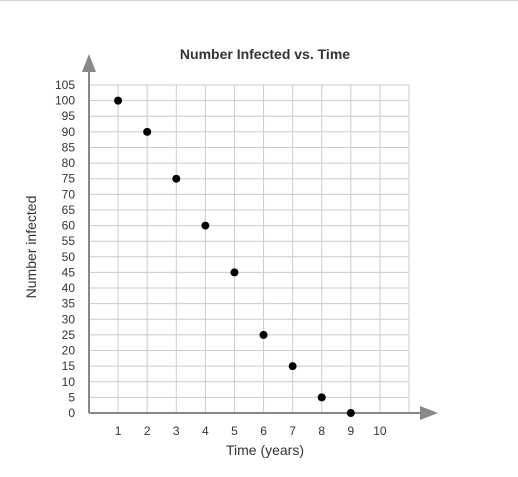 This screenshot has width=518, height=477. Describe the element at coordinates (118, 431) in the screenshot. I see `x-tick-label: 1` at that location.